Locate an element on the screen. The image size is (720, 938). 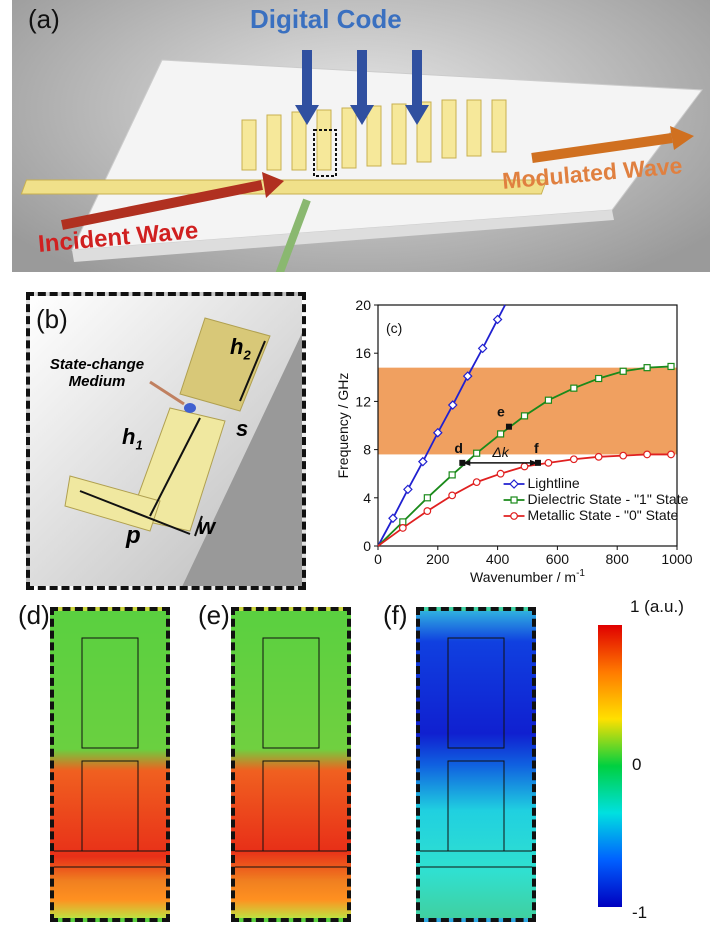
x-tick-label: 1000 is located at coordinates (676, 559).